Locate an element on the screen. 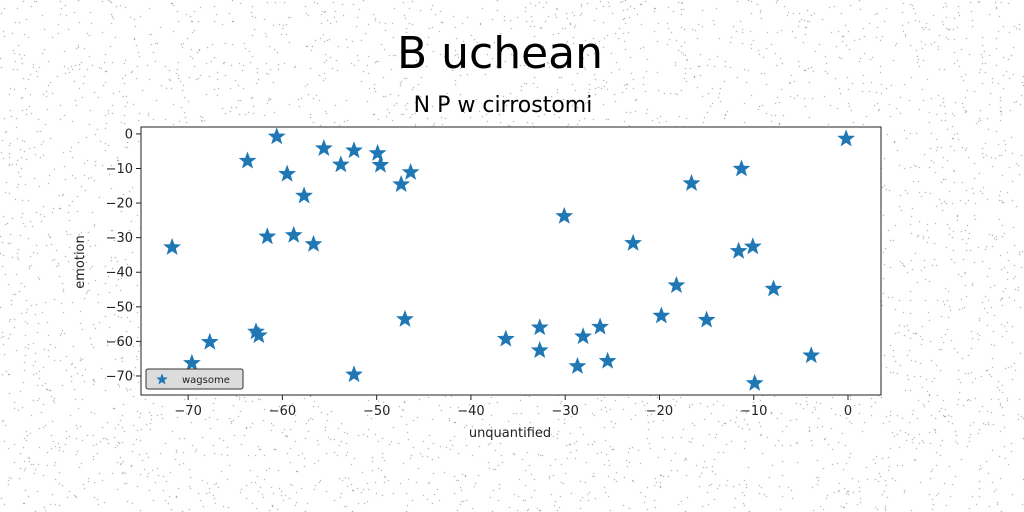 Image resolution: width=1024 pixels, height=512 pixels. y-tick-label: −70 is located at coordinates (119, 376).